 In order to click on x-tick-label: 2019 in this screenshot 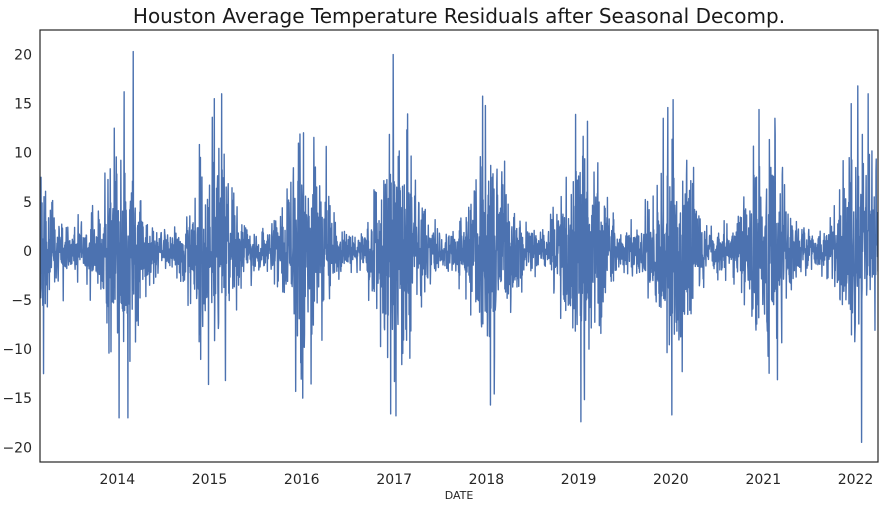, I will do `click(579, 480)`.